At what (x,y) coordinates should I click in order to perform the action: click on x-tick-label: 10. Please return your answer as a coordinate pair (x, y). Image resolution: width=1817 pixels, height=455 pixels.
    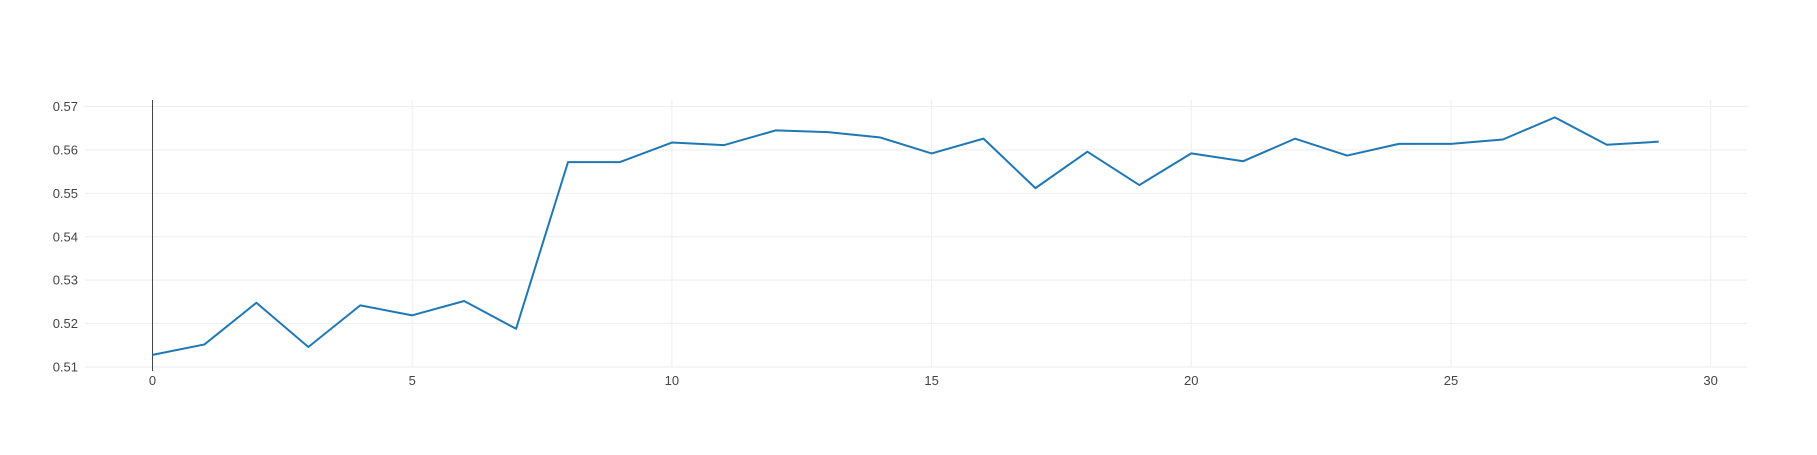
    Looking at the image, I should click on (672, 380).